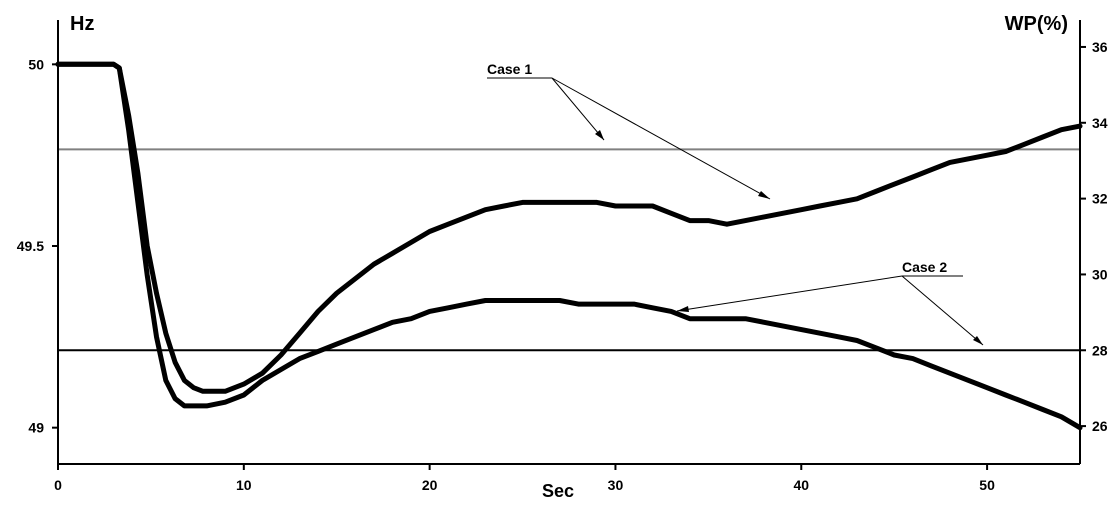  I want to click on right-y-tick-label: 30, so click(1100, 274).